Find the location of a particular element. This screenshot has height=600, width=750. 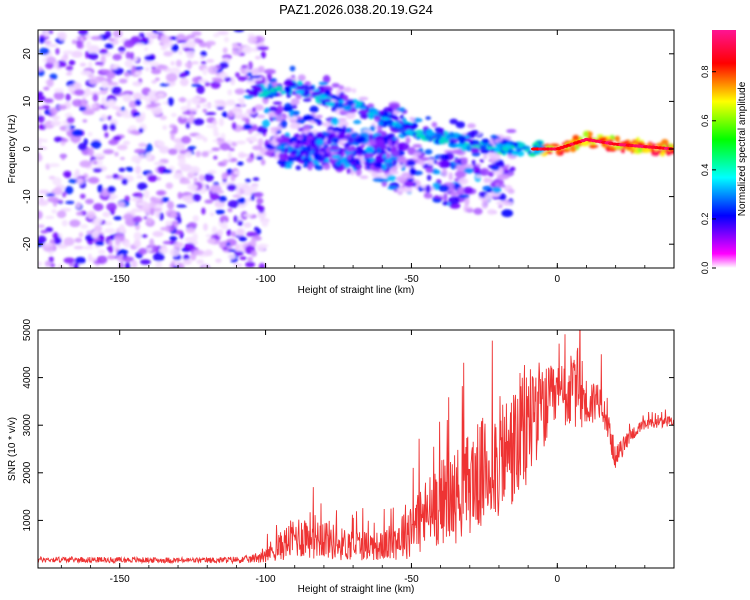

snr-x-tick-label: 0 is located at coordinates (558, 579).